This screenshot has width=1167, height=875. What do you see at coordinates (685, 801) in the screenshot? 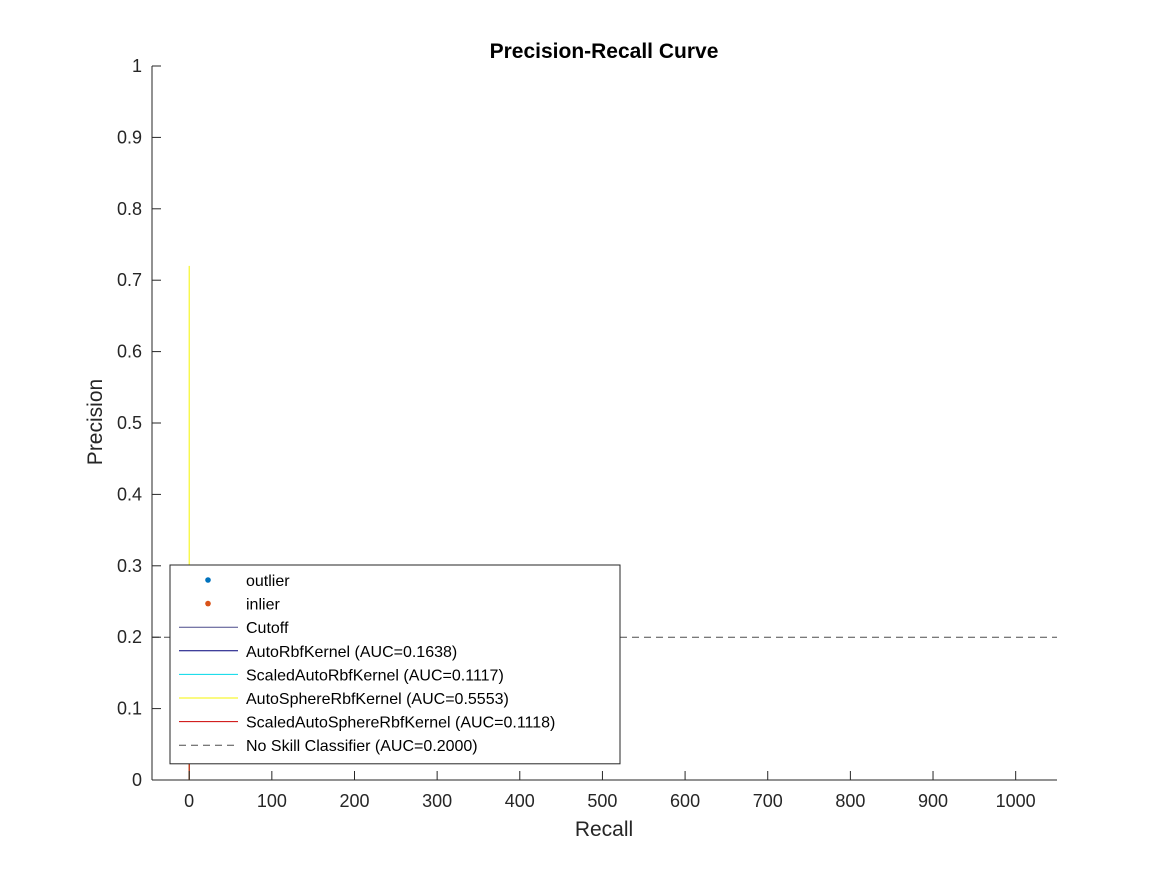
I see `x-tick-label: 600` at bounding box center [685, 801].